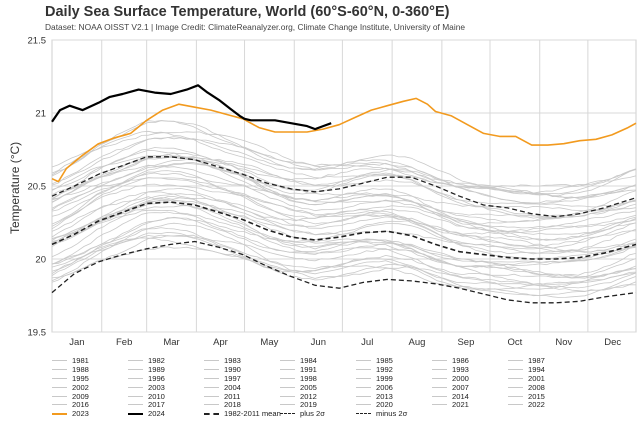 This screenshot has width=640, height=425. What do you see at coordinates (80, 414) in the screenshot?
I see `legend-label: 2023` at bounding box center [80, 414].